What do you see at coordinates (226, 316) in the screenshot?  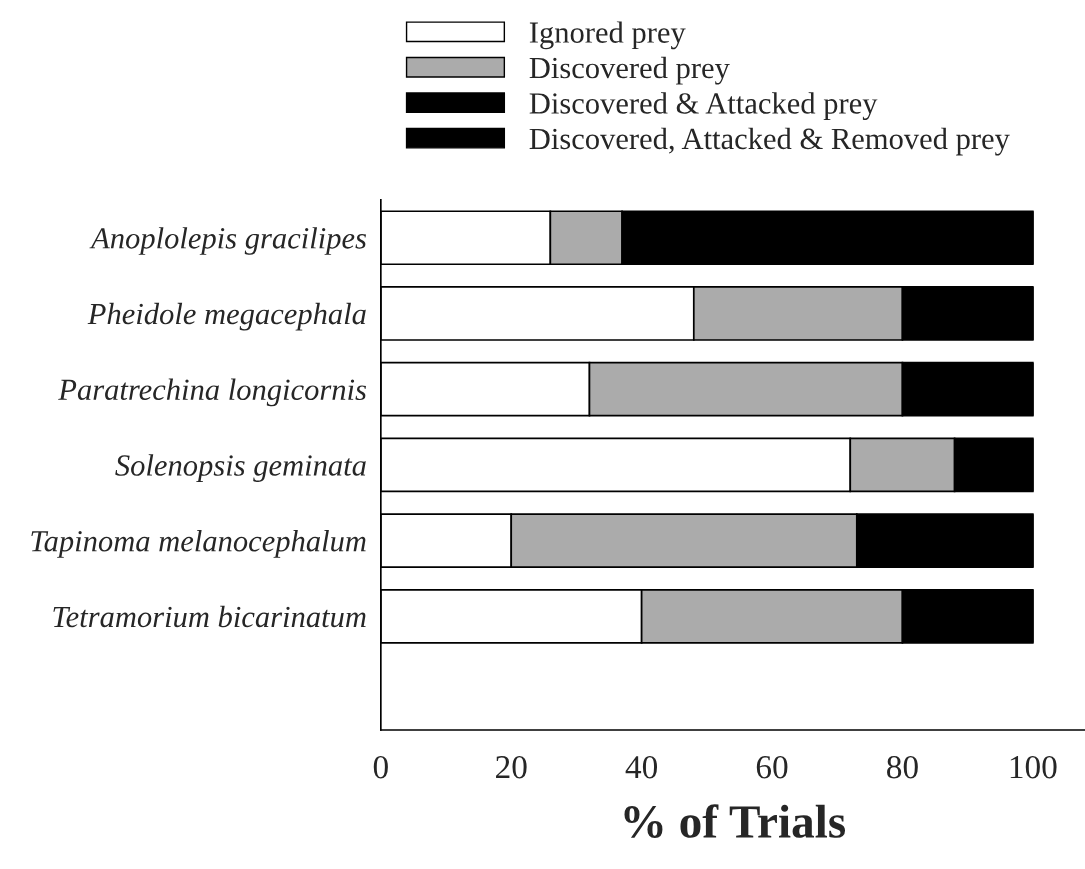 I see `y-tick-label: Pheidole megacephala` at bounding box center [226, 316].